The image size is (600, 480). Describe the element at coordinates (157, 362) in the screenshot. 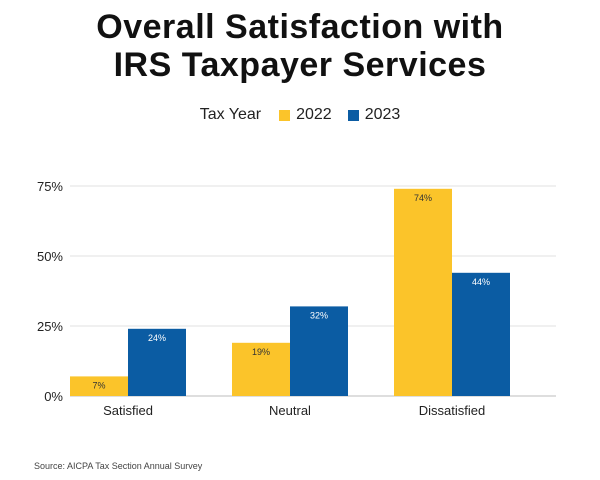

I see `bar-satisfied-2023` at that location.